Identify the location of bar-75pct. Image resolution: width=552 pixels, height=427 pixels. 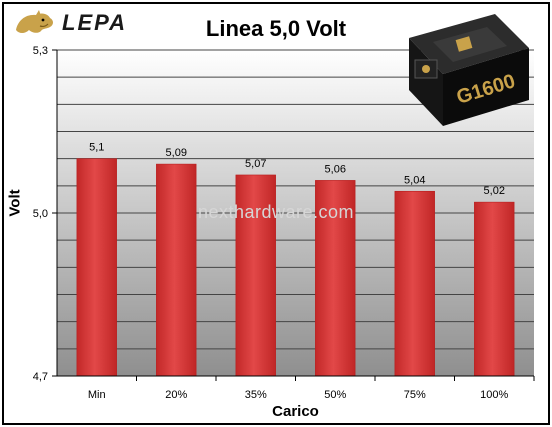
(414, 283).